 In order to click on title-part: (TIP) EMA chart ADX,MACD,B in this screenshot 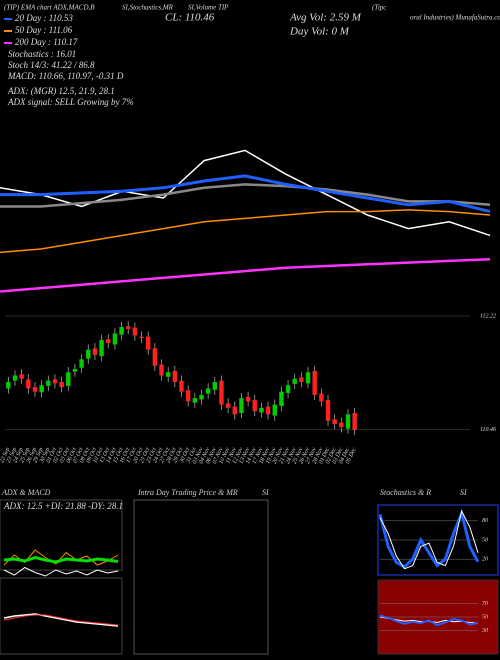, I will do `click(49, 8)`.